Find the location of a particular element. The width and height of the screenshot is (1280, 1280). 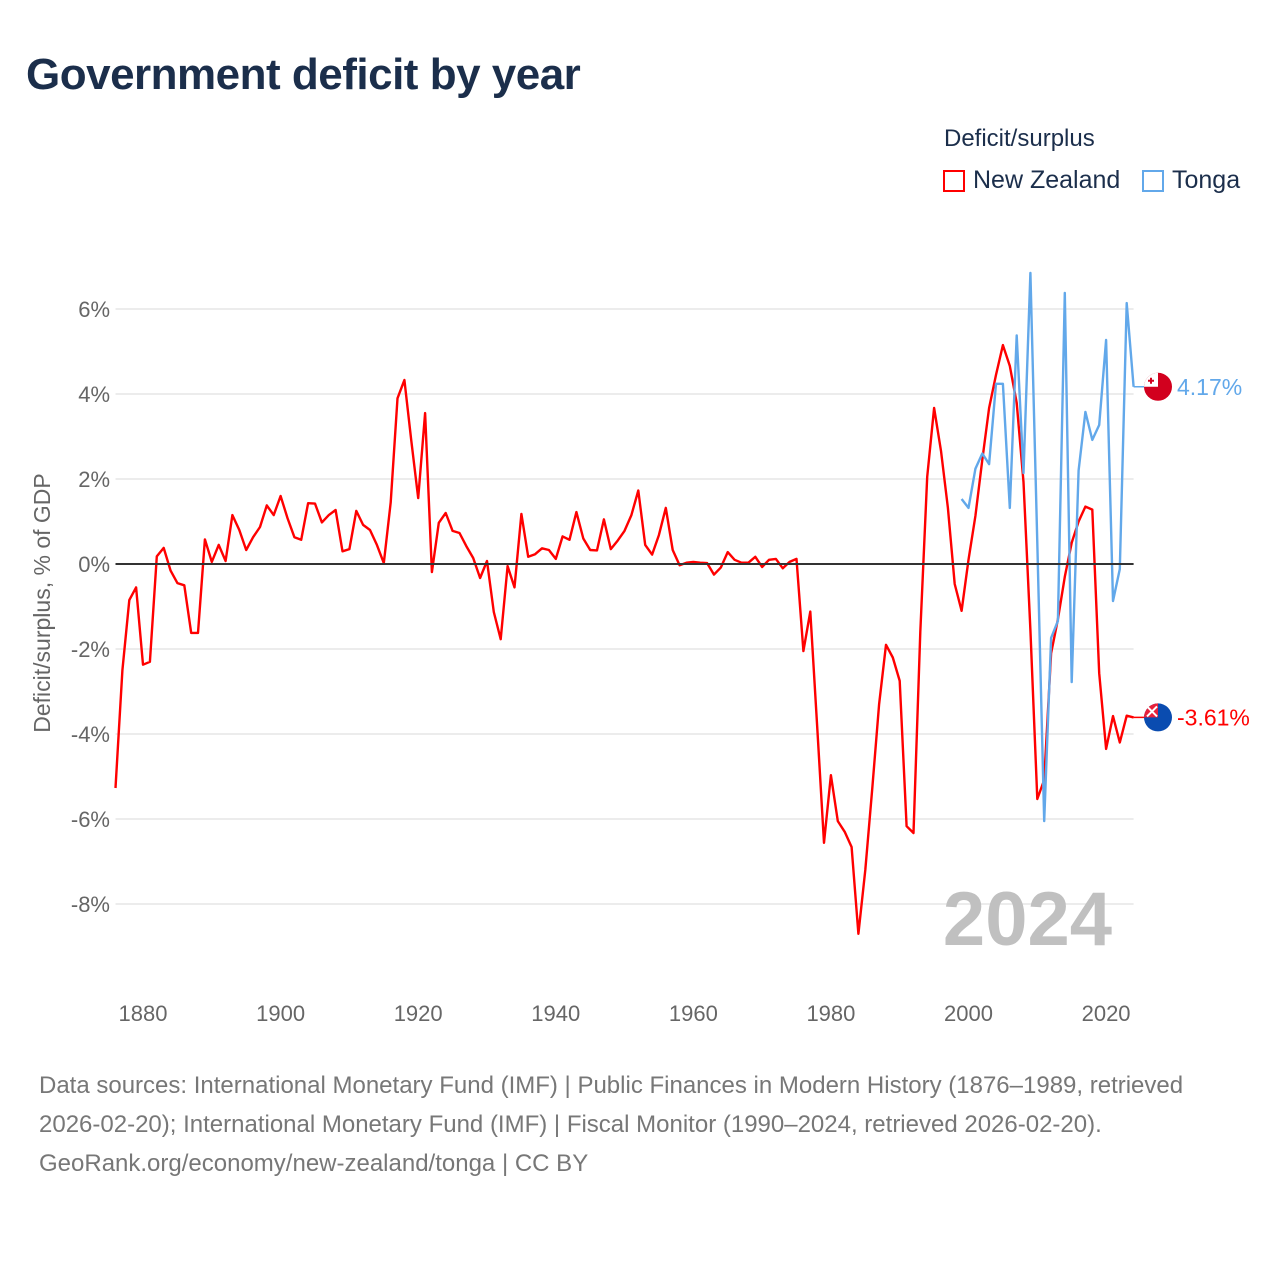

flag-cross is located at coordinates (1151, 380).